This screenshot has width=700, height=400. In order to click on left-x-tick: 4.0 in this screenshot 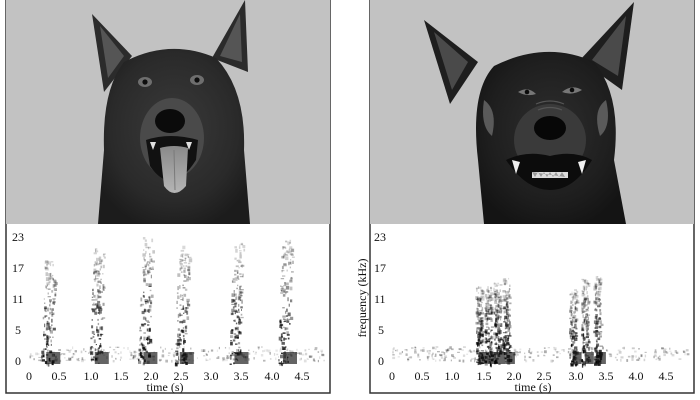, I will do `click(272, 376)`.